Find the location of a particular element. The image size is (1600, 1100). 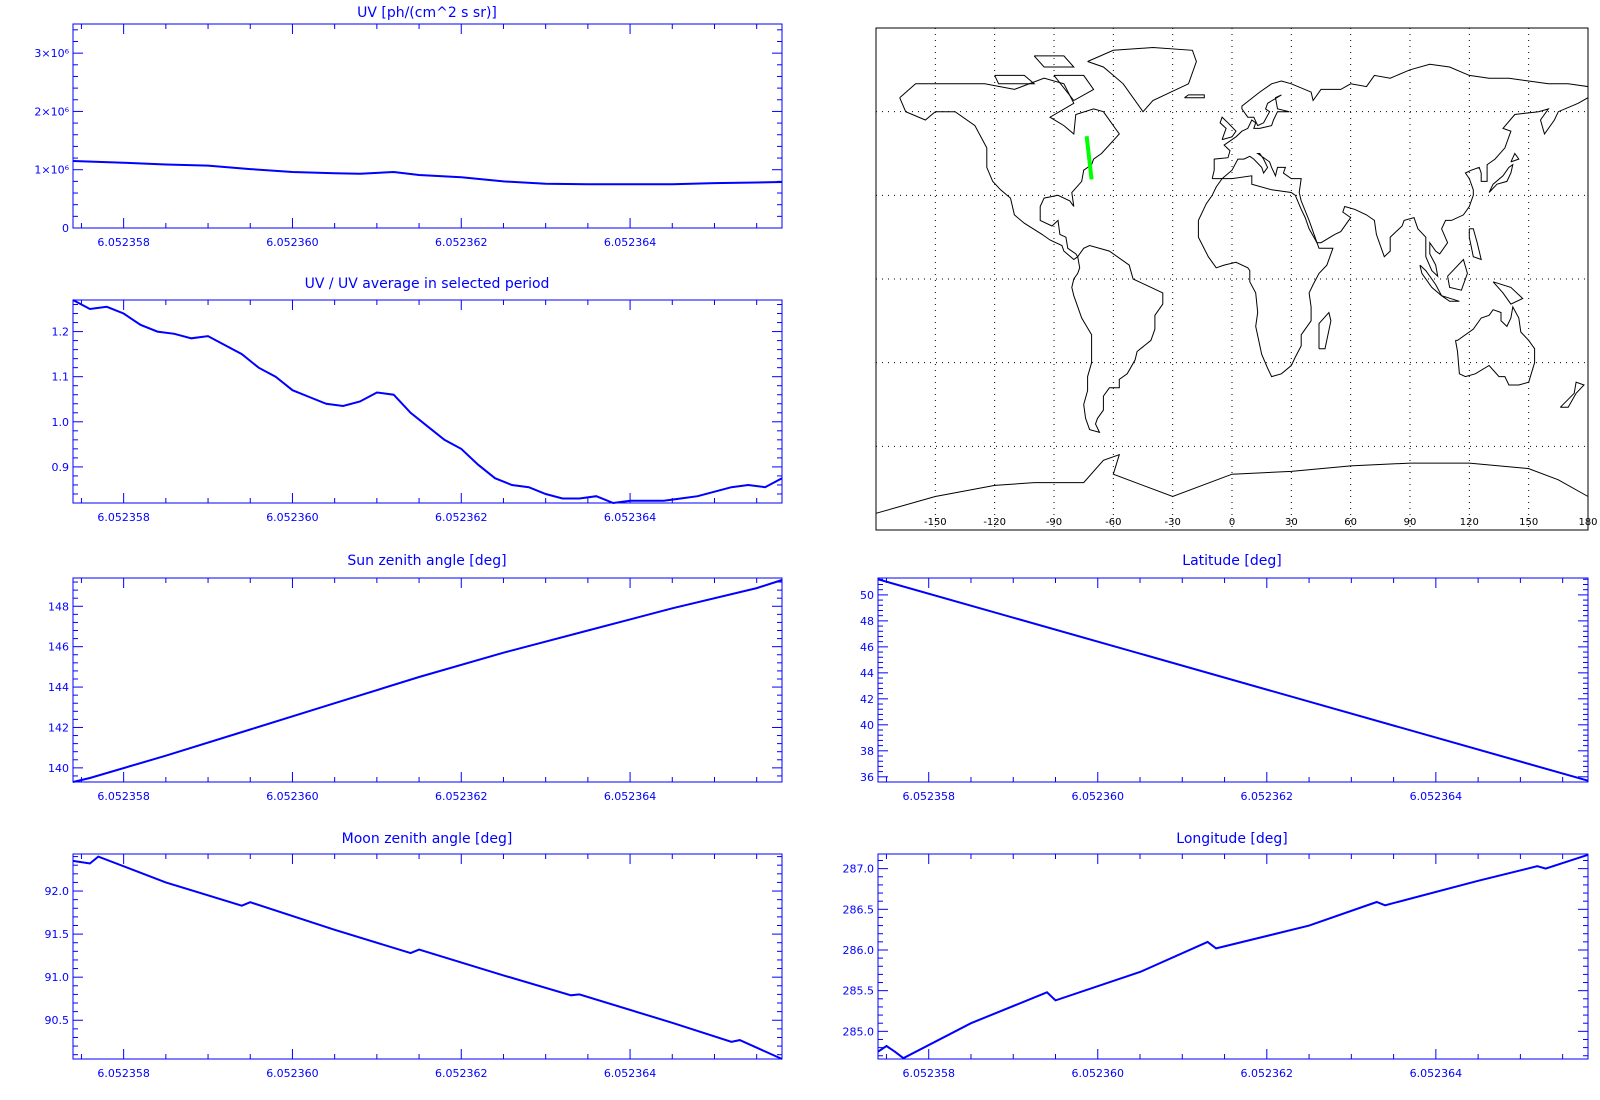

sun-zenith-series-line is located at coordinates (427, 681).